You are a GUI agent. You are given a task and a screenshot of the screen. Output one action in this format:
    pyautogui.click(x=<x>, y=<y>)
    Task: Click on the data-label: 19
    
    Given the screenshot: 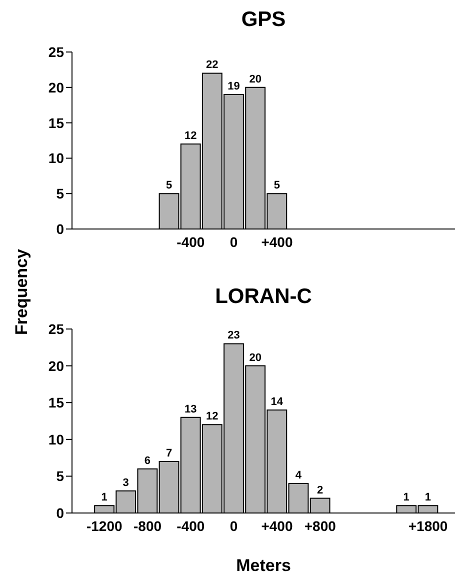 What is the action you would take?
    pyautogui.click(x=234, y=86)
    